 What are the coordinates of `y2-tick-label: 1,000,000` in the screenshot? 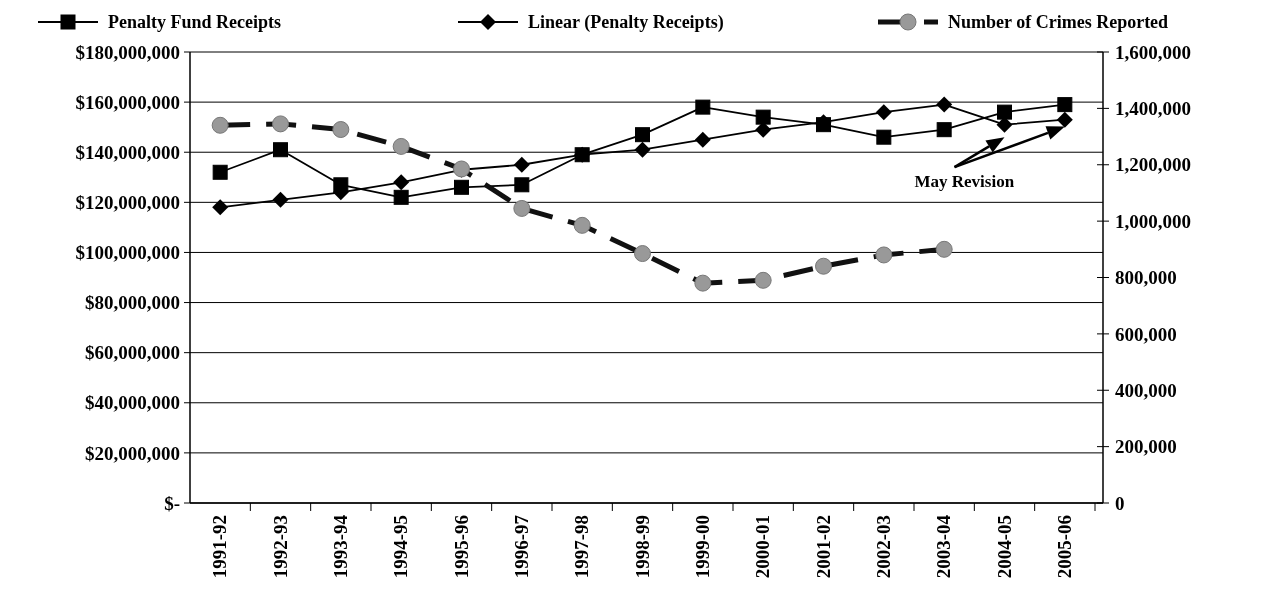 It's located at (1153, 221).